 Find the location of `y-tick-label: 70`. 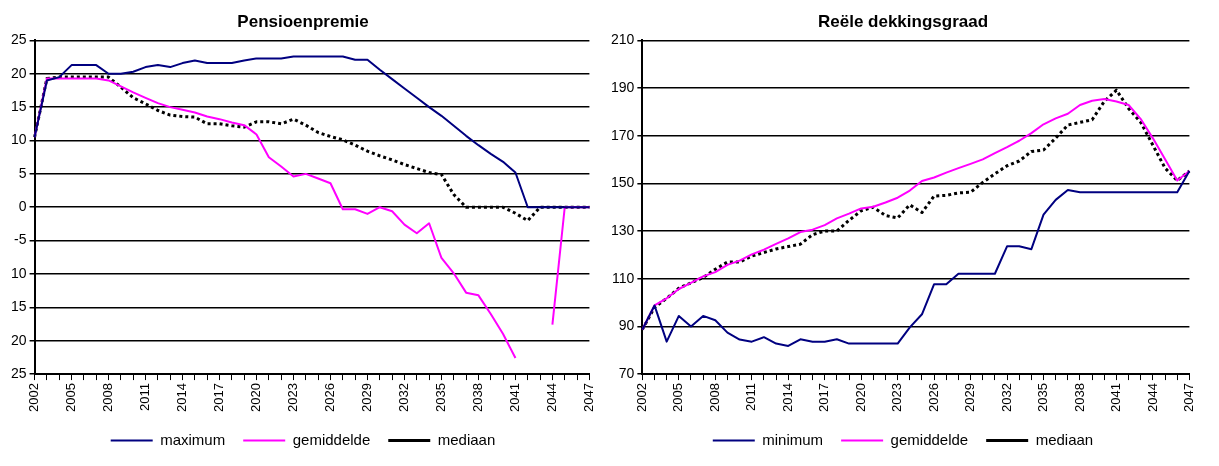

y-tick-label: 70 is located at coordinates (626, 372).